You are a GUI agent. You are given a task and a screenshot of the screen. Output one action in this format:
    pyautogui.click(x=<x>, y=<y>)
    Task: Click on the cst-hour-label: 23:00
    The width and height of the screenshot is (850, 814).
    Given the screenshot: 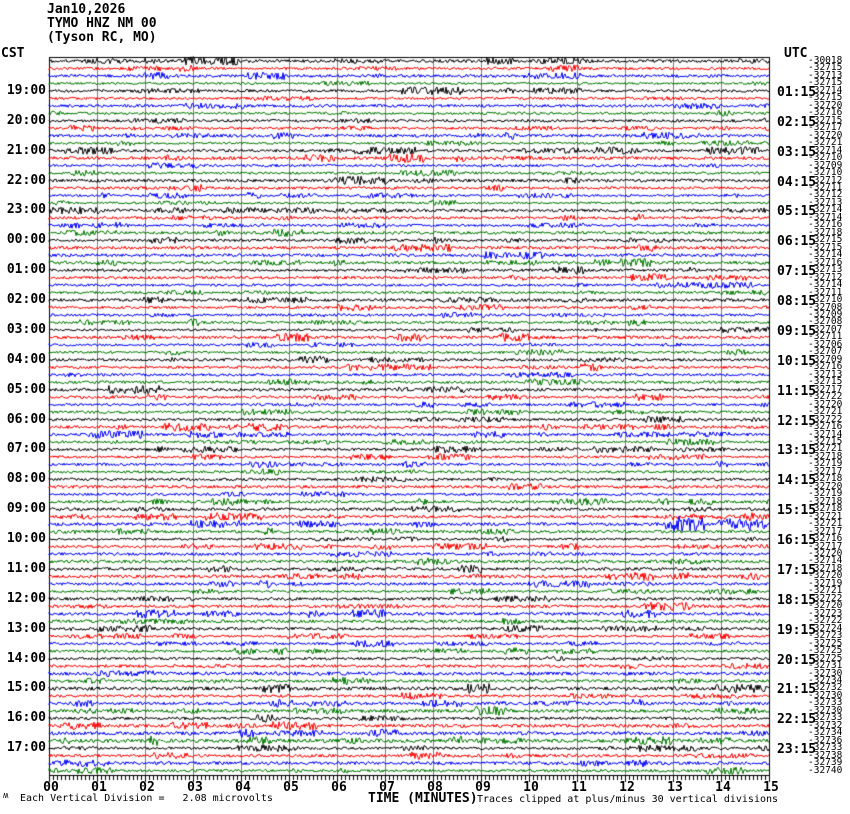 What is the action you would take?
    pyautogui.click(x=26, y=209)
    